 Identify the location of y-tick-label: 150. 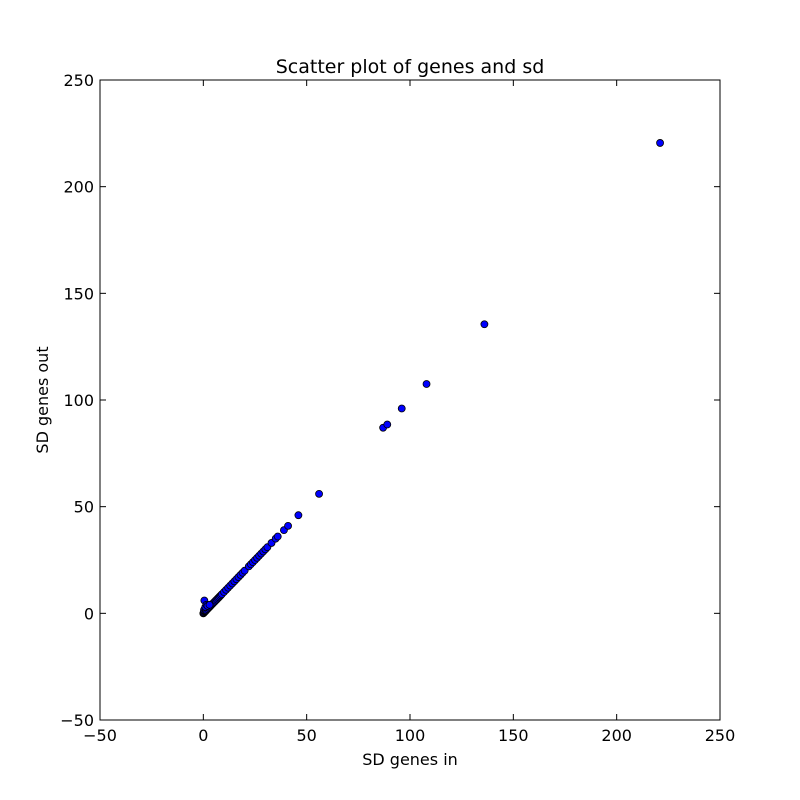
(78, 293).